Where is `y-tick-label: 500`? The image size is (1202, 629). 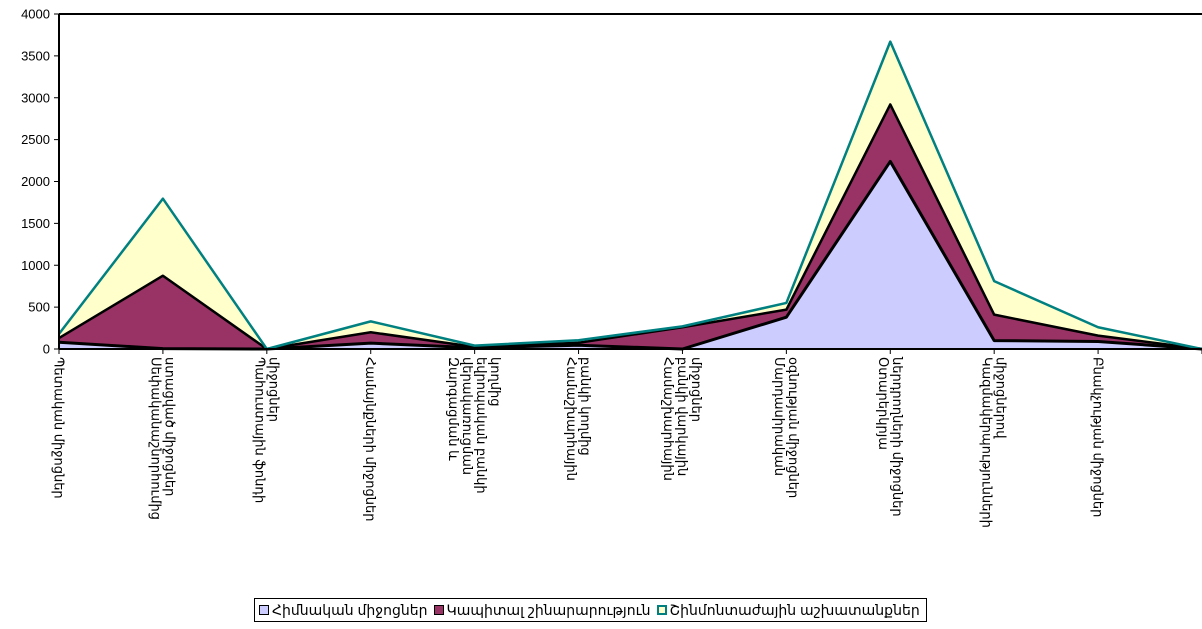 y-tick-label: 500 is located at coordinates (39, 307).